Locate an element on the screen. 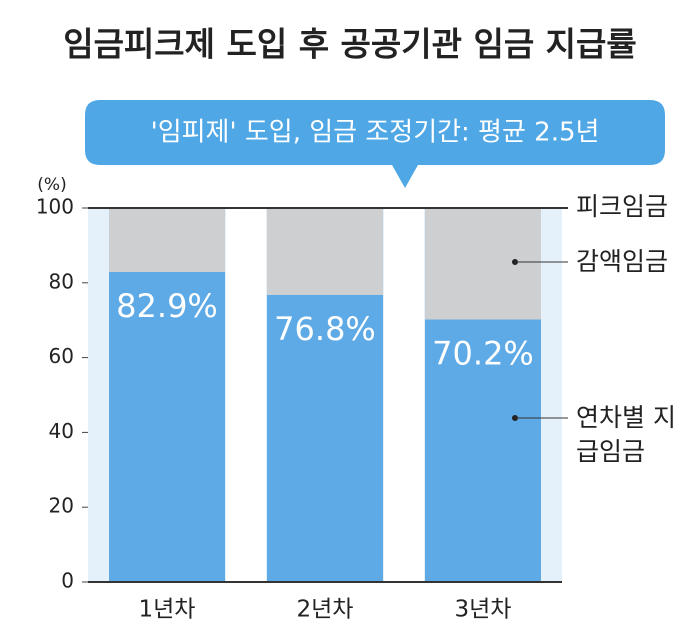  value-label: 82.9% is located at coordinates (167, 306).